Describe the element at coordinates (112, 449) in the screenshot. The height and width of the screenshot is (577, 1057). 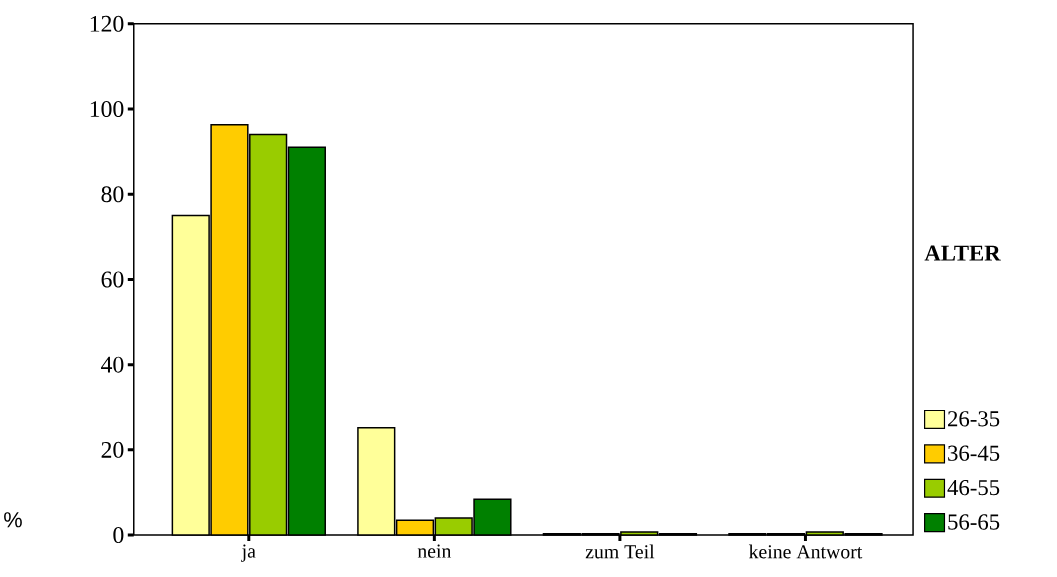
I see `y-tick-label: 20` at that location.